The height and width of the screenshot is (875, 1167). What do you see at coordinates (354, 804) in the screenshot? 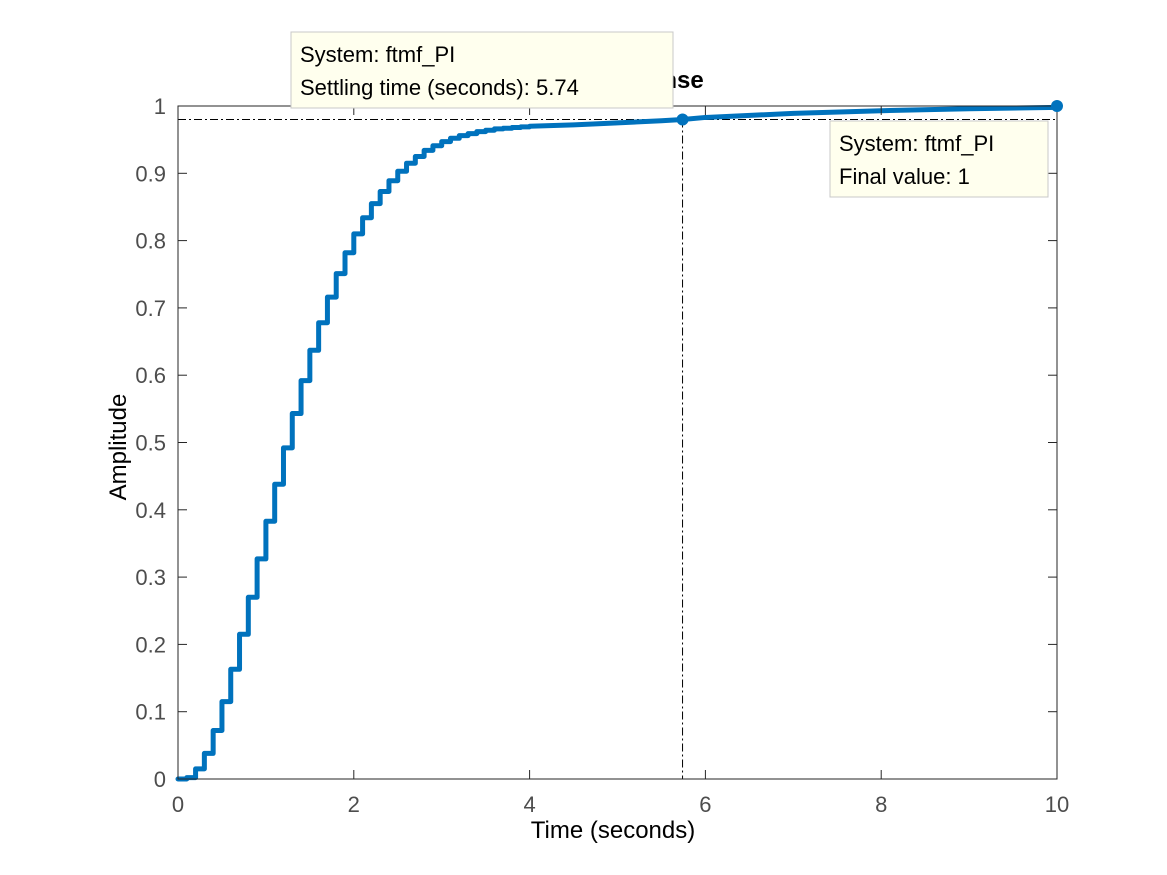
I see `x-tick-label: 2` at bounding box center [354, 804].